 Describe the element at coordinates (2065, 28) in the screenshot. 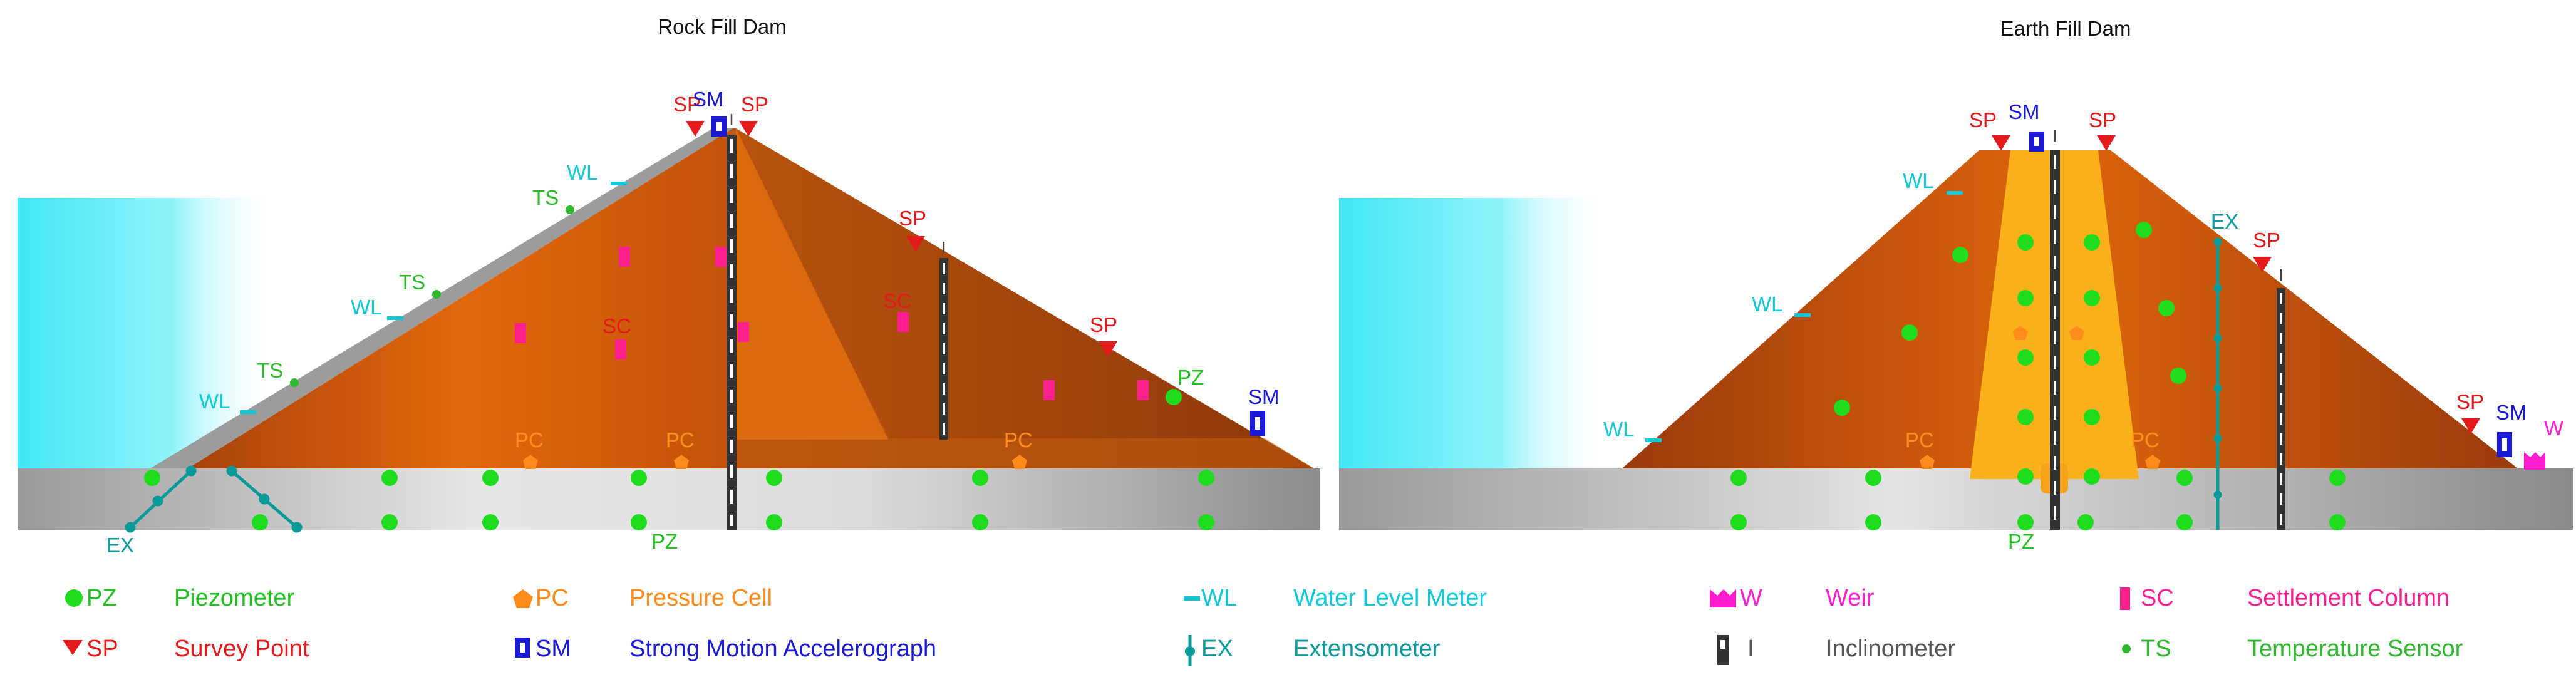

I see `earthfill-title: Earth Fill Dam` at that location.